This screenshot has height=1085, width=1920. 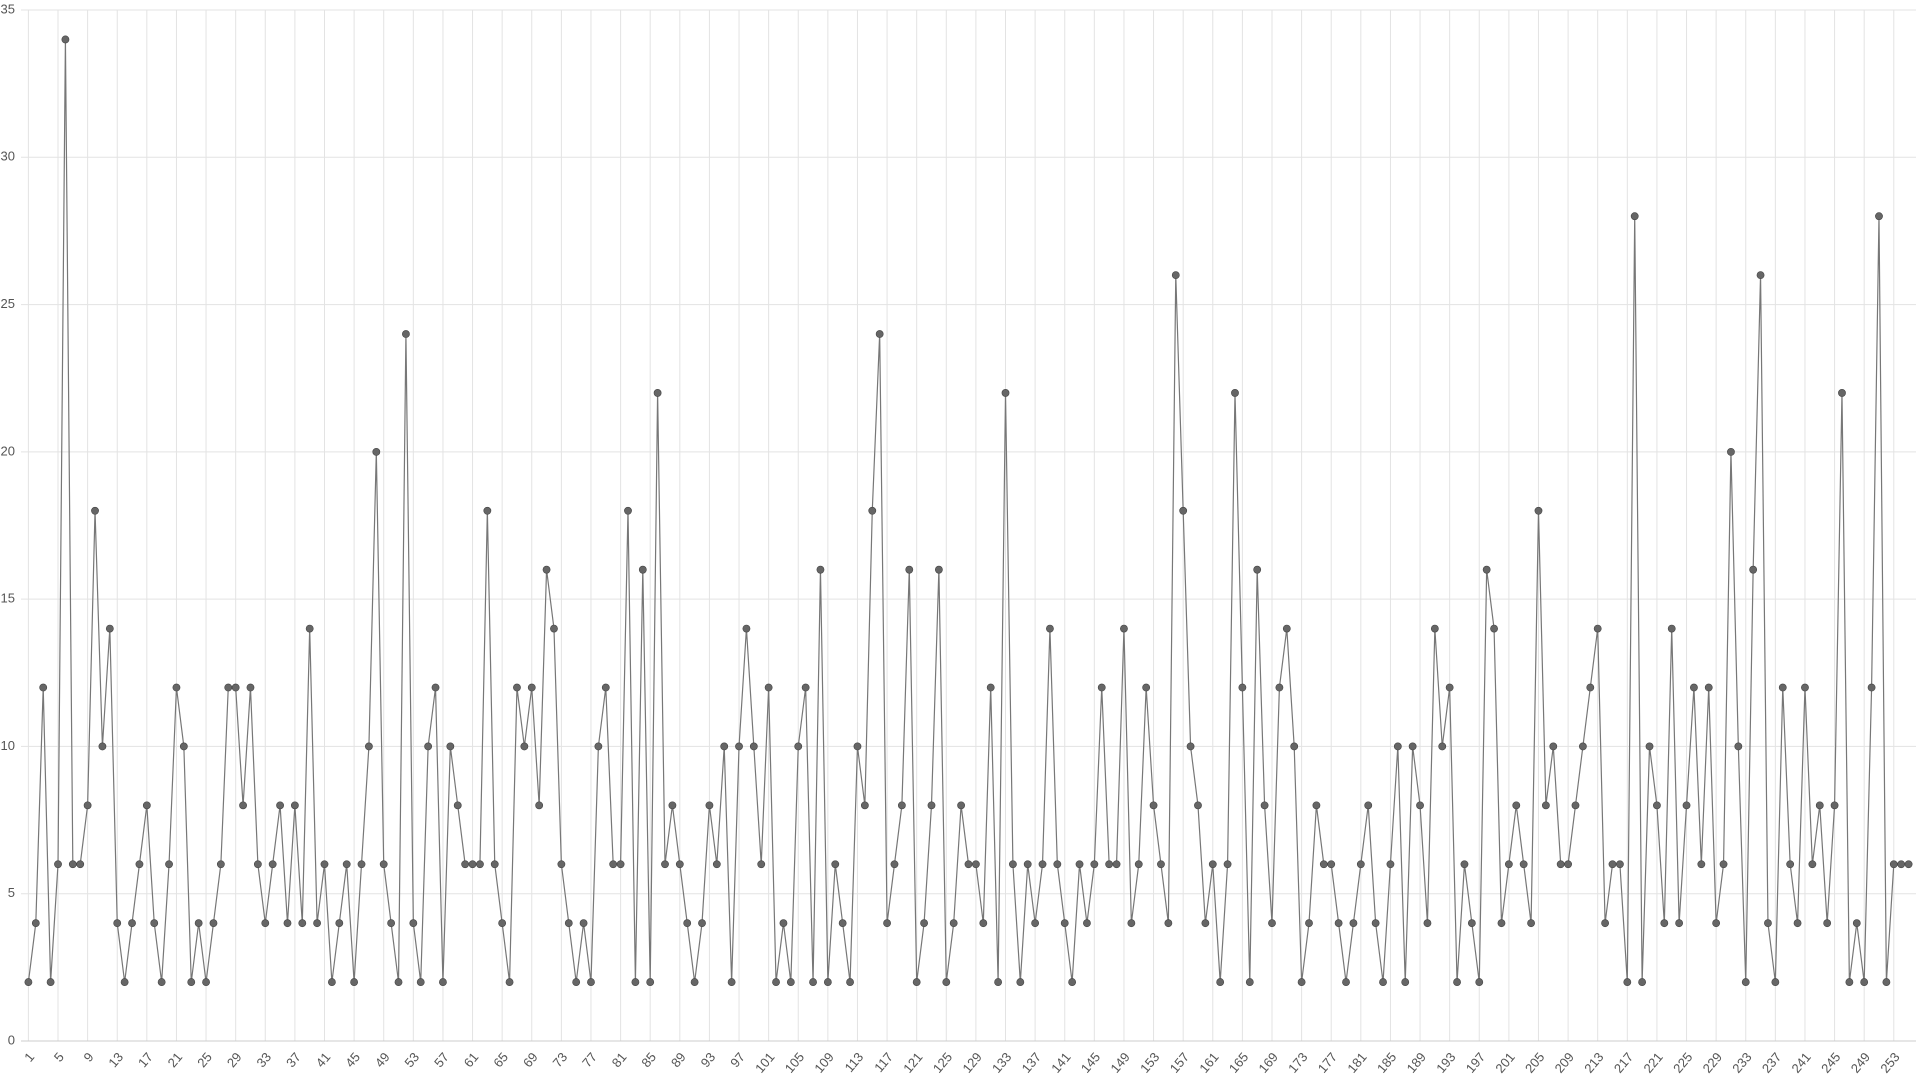 I want to click on x-tick-label: 153, so click(x=1149, y=1062).